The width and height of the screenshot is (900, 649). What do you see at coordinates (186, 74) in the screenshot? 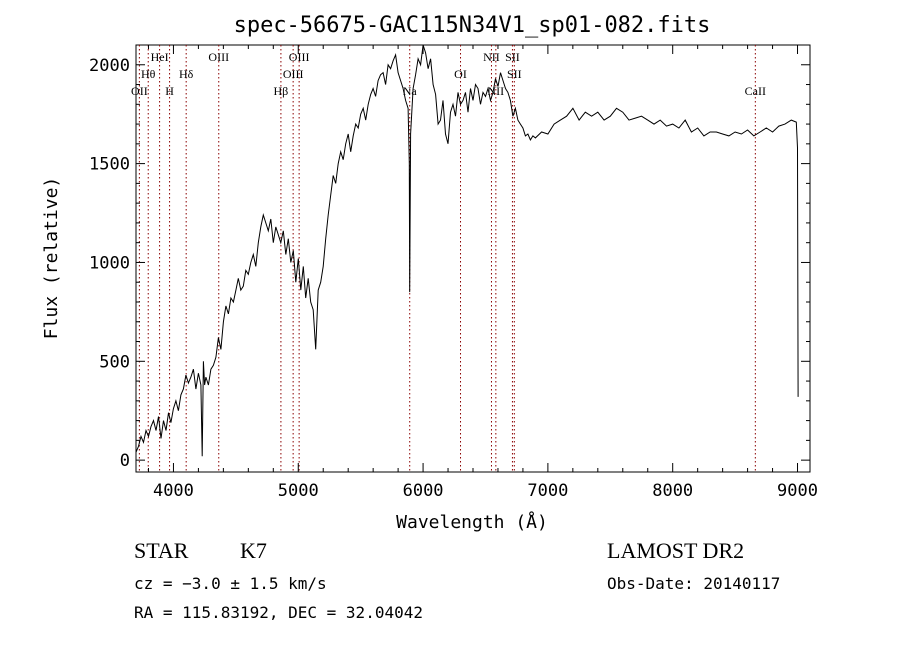
I see `line-marker-label: Hδ` at bounding box center [186, 74].